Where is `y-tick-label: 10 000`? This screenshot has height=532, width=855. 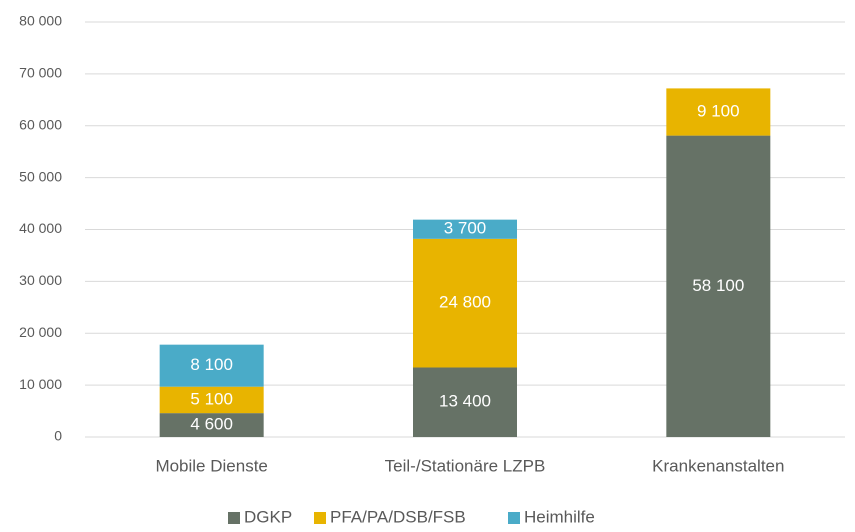
y-tick-label: 10 000 is located at coordinates (40, 384).